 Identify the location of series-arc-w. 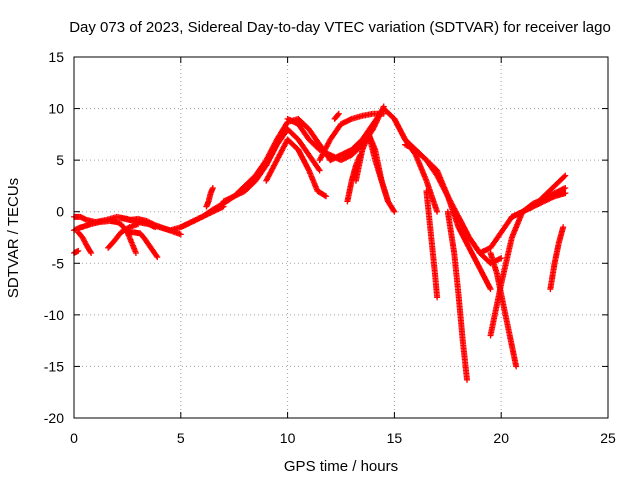
(432, 244).